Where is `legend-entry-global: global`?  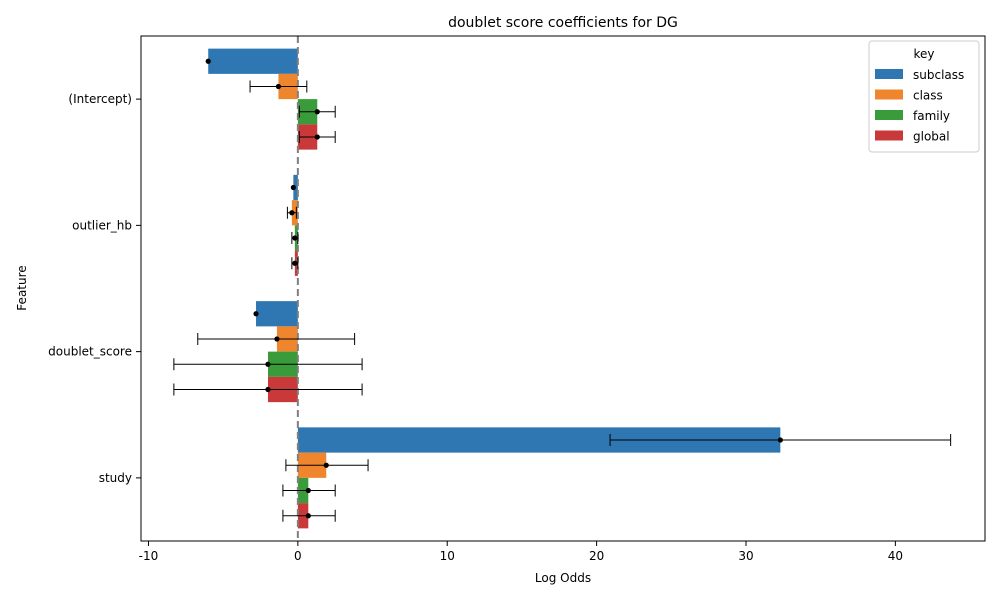 legend-entry-global: global is located at coordinates (931, 137).